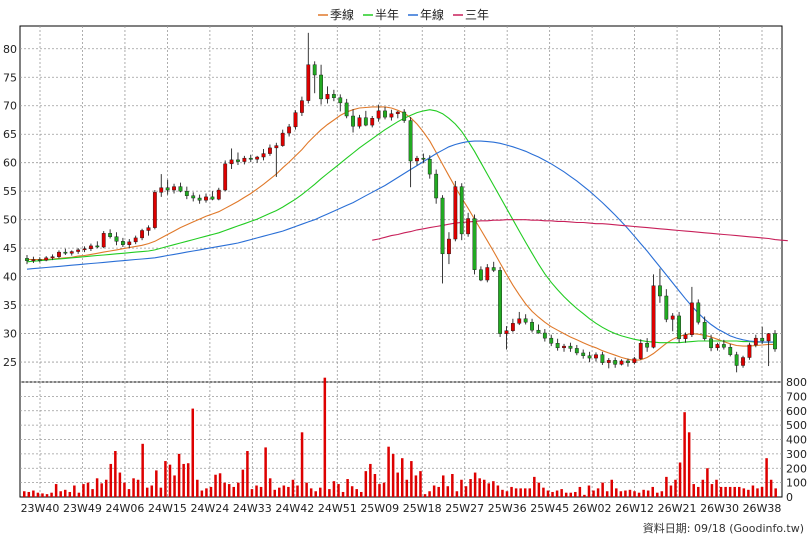 This screenshot has width=808, height=544. Describe the element at coordinates (10, 49) in the screenshot. I see `price-tick-label: 80` at that location.